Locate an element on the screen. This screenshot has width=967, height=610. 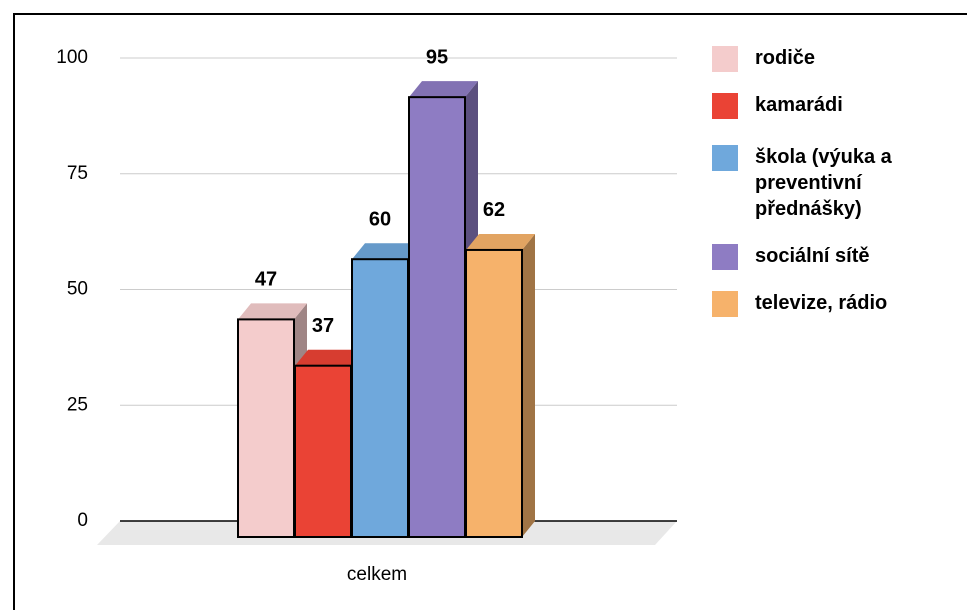
y-tick-label: 25 is located at coordinates (77, 404).